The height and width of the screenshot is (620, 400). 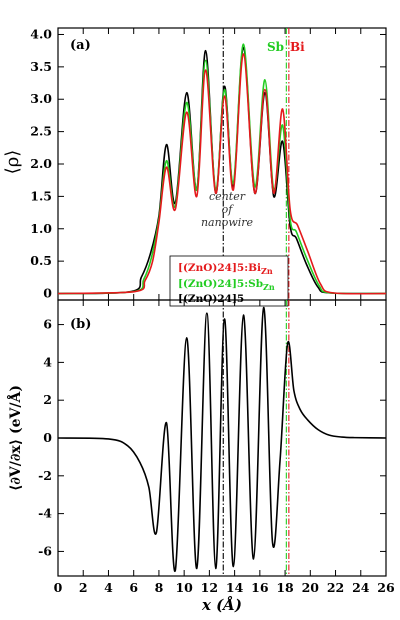 I want to click on panel-b-reference-lines, so click(x=256, y=438).